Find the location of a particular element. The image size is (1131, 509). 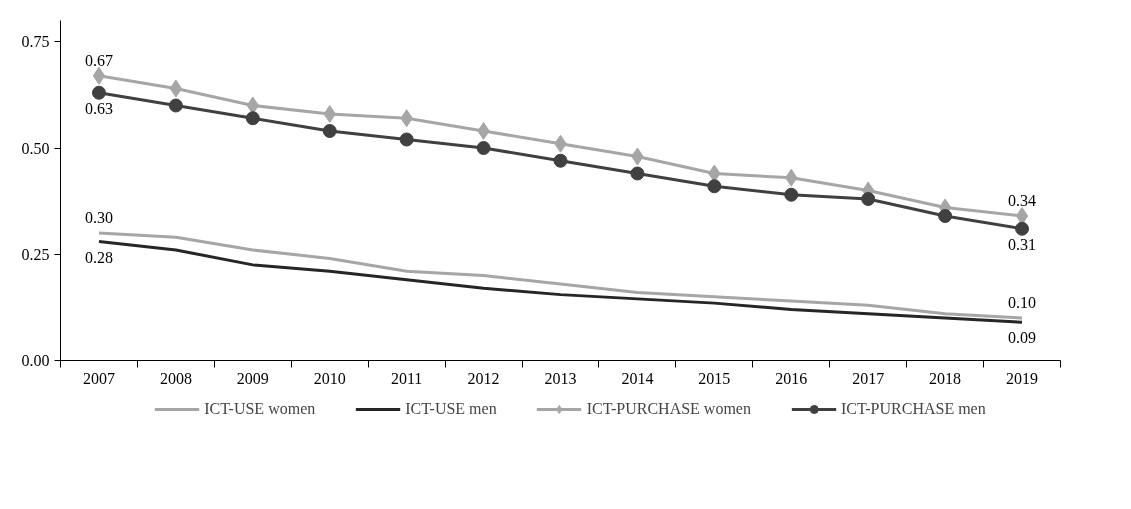

x-tick-label: 2016 is located at coordinates (791, 378).